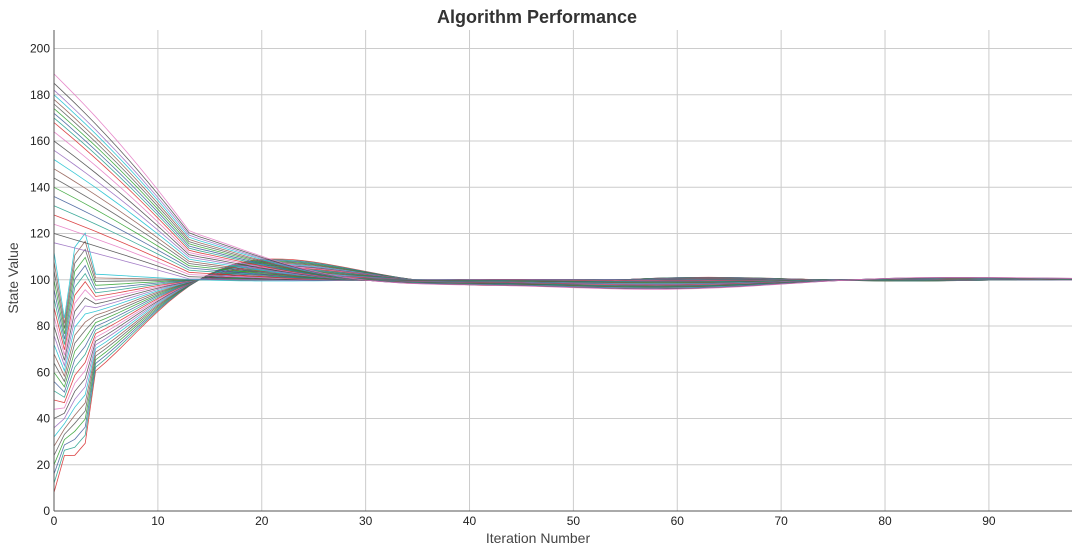 The width and height of the screenshot is (1075, 545). I want to click on y-tick-label: 0, so click(46, 511).